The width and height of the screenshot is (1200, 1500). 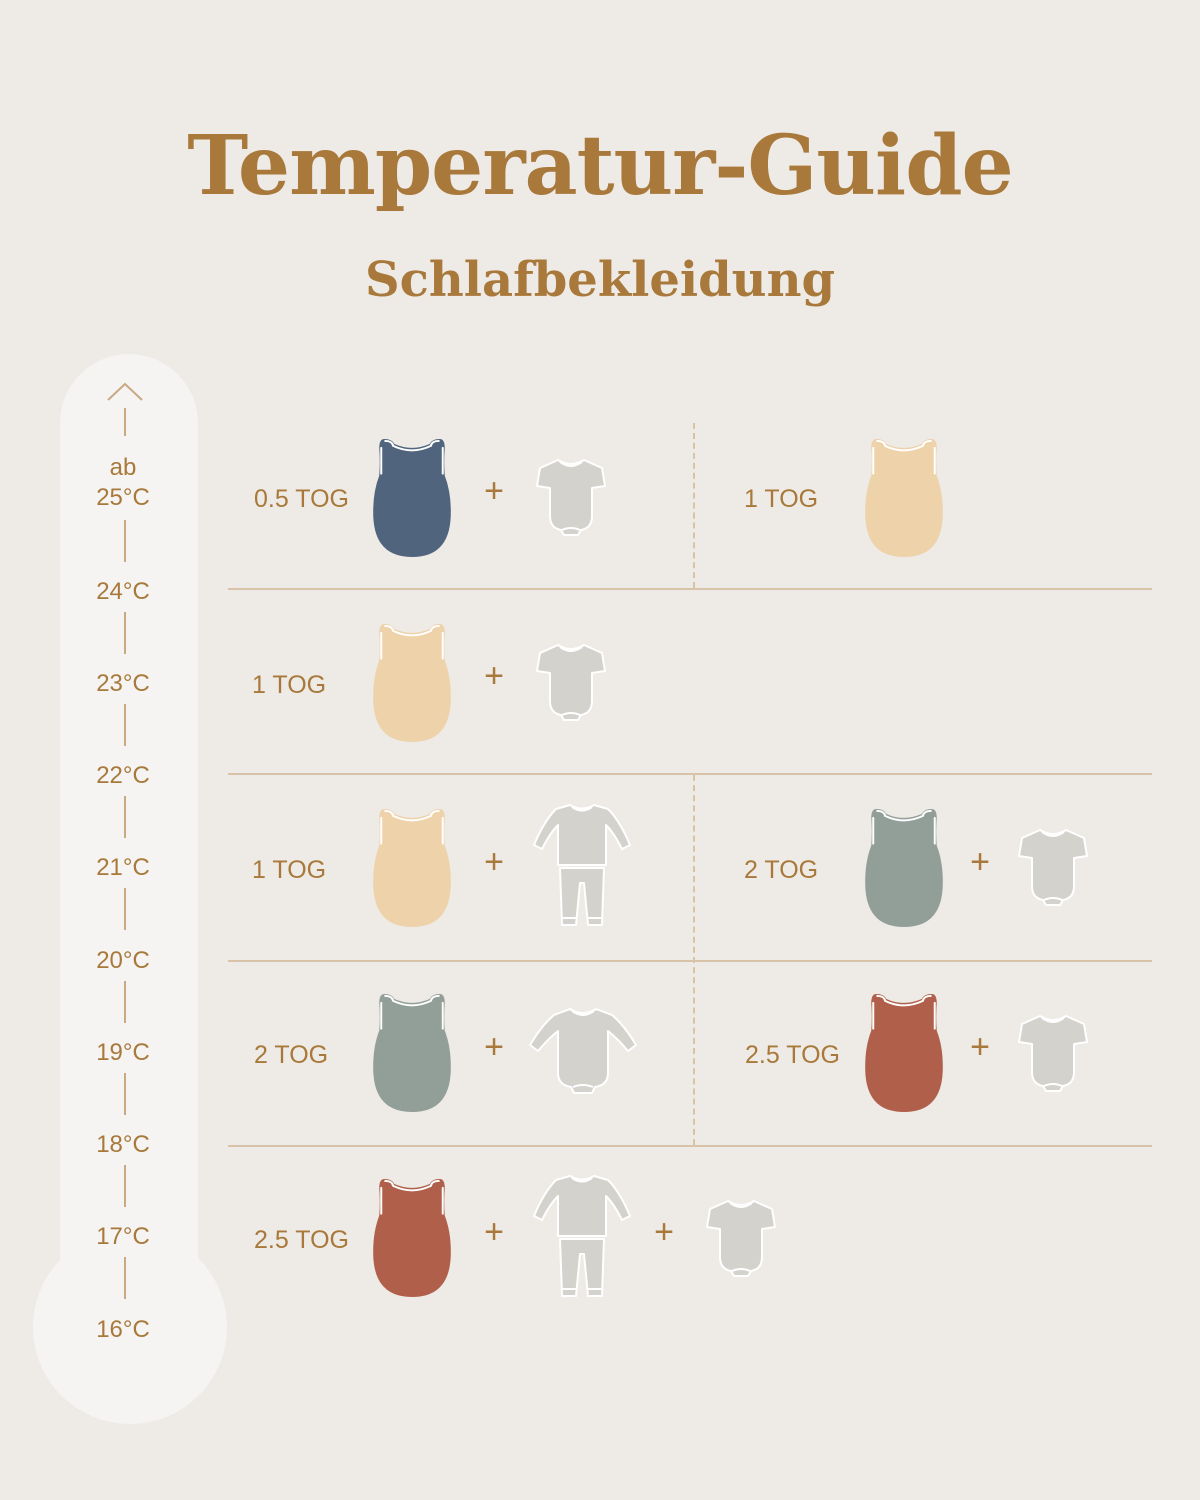 I want to click on temp-label-19: 19°C, so click(x=123, y=1052).